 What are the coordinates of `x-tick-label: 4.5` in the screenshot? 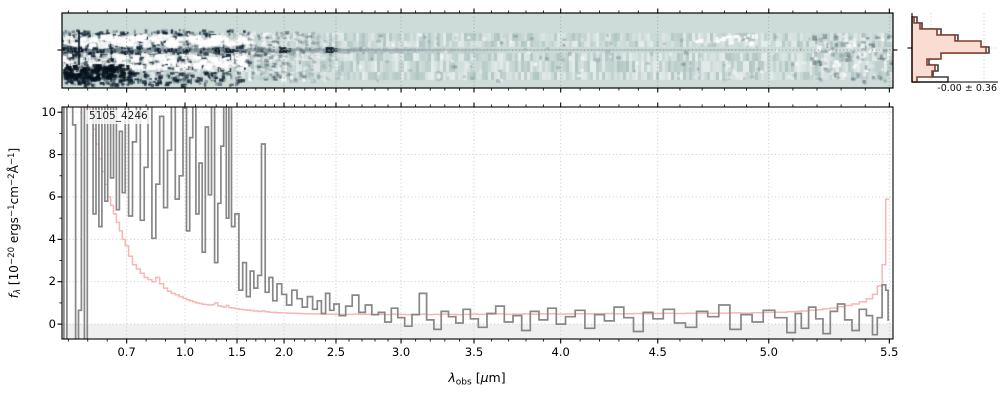 It's located at (657, 352).